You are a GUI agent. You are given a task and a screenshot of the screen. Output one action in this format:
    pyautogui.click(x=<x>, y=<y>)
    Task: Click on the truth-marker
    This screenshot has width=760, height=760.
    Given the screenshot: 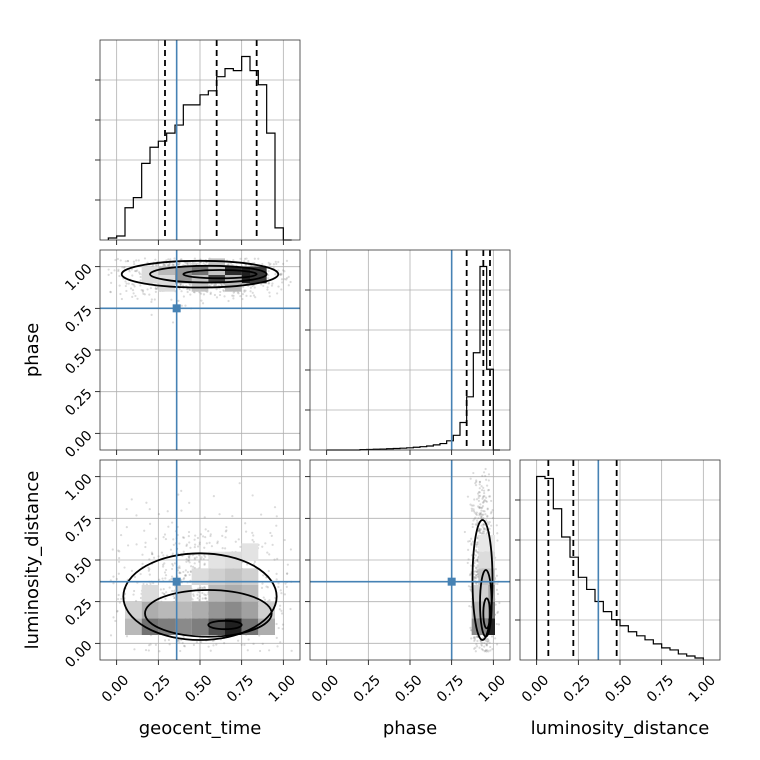 What is the action you would take?
    pyautogui.click(x=176, y=308)
    